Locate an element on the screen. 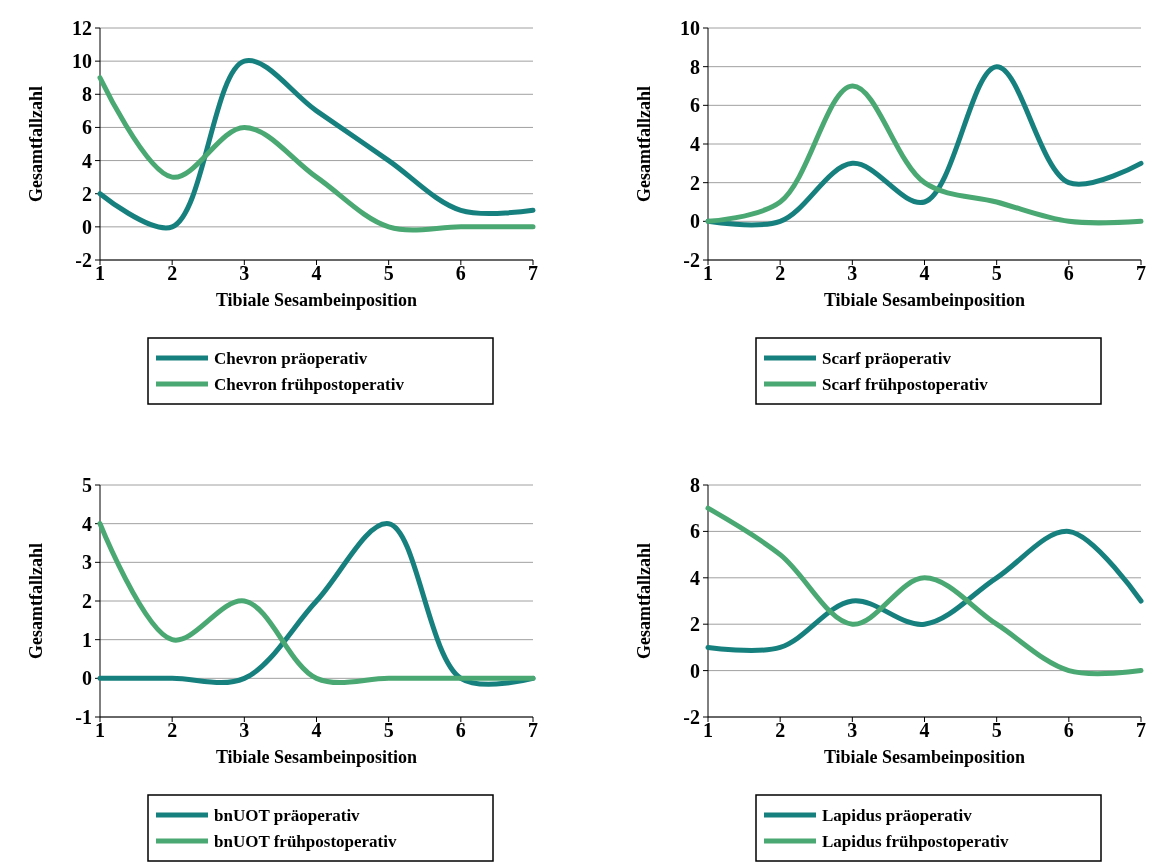  legend-label: bnUOT frühpostoperativ is located at coordinates (305, 841).